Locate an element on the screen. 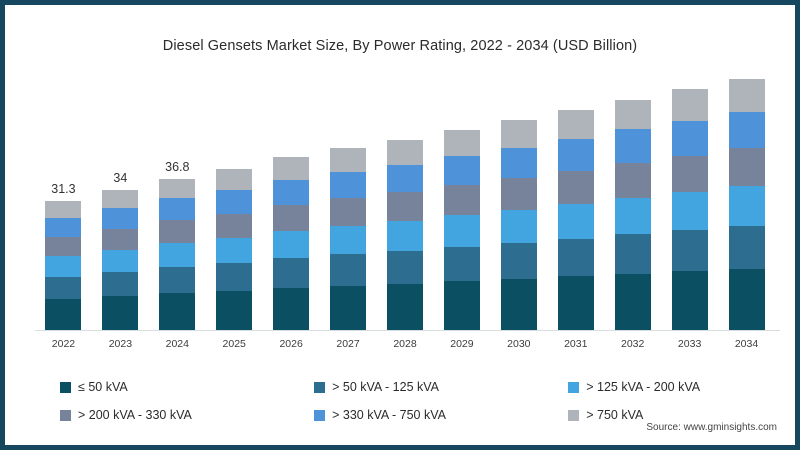  x-axis-tick-2025: 2025 is located at coordinates (234, 344).